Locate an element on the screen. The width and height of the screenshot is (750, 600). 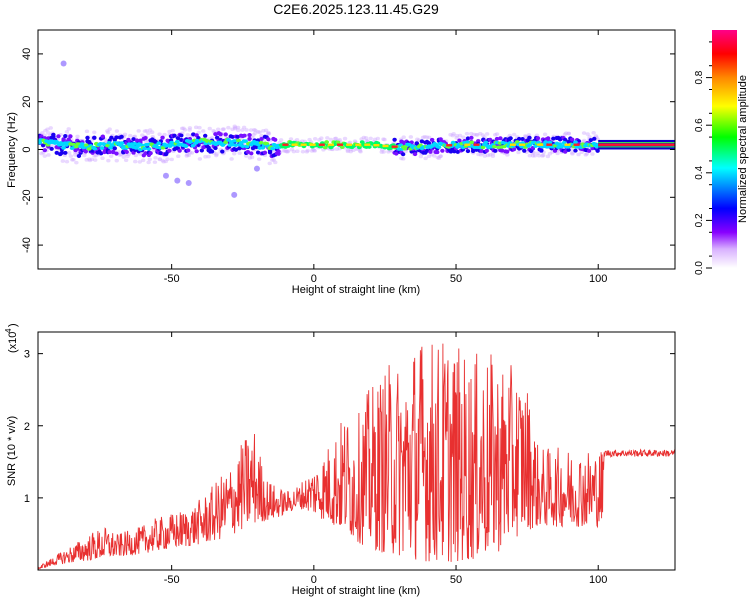
spectrogram-ytick-label: -40 is located at coordinates (27, 245).